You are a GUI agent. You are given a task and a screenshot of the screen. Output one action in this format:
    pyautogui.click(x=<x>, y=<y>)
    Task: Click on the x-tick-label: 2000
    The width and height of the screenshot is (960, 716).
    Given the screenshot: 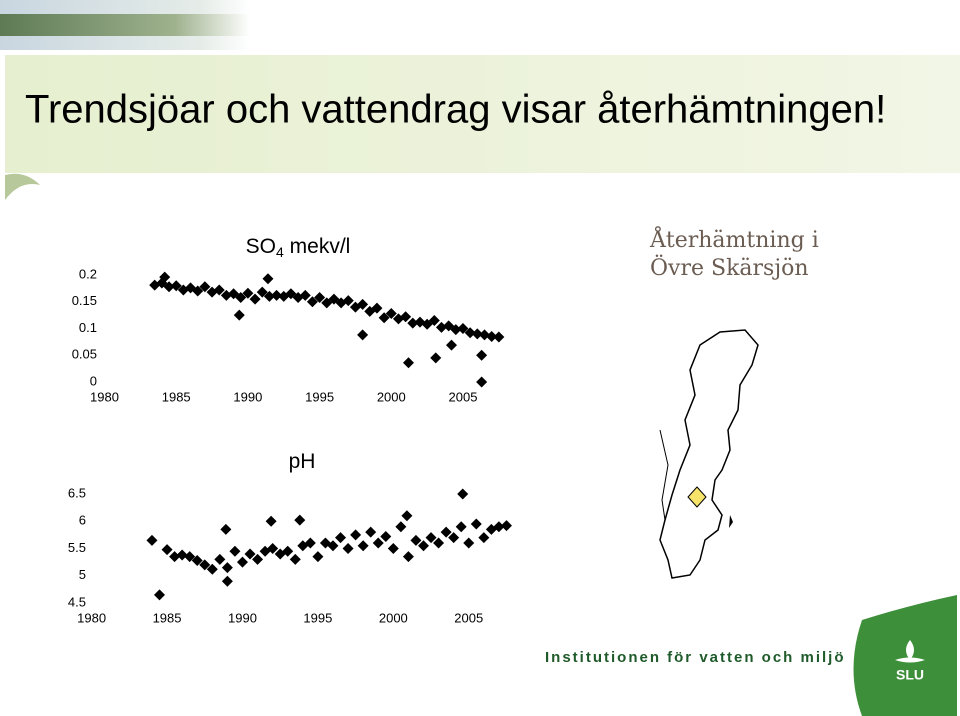 What is the action you would take?
    pyautogui.click(x=393, y=617)
    